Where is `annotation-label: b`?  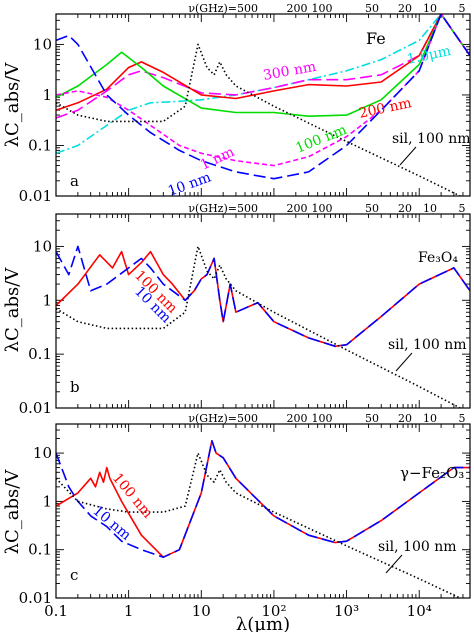
annotation-label: b is located at coordinates (75, 387).